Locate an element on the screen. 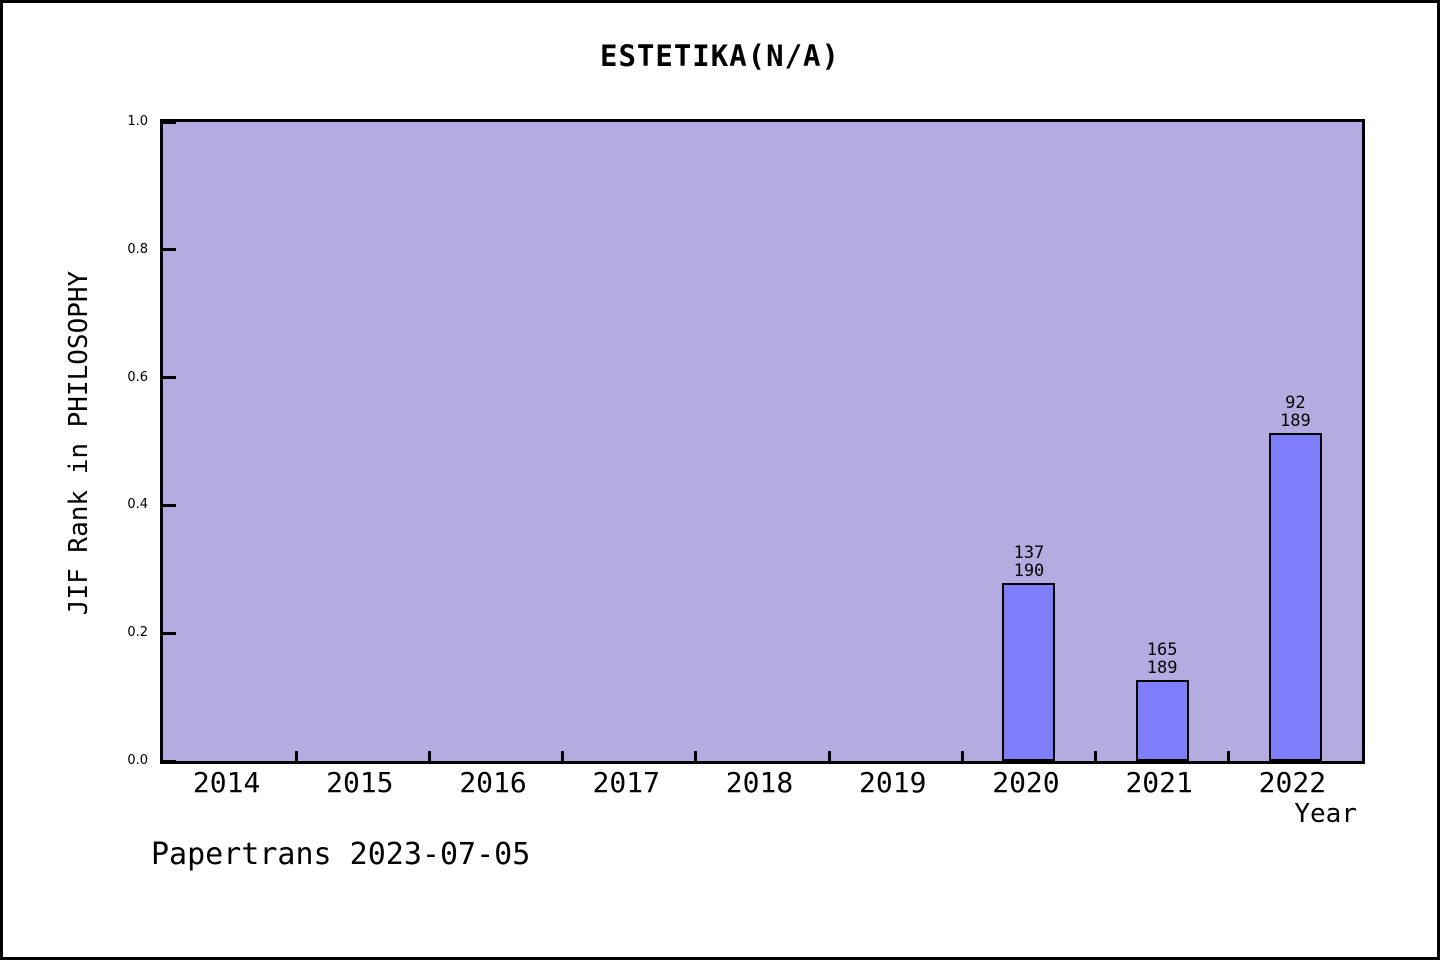  x-tick-label-2016: 2016 is located at coordinates (493, 782).